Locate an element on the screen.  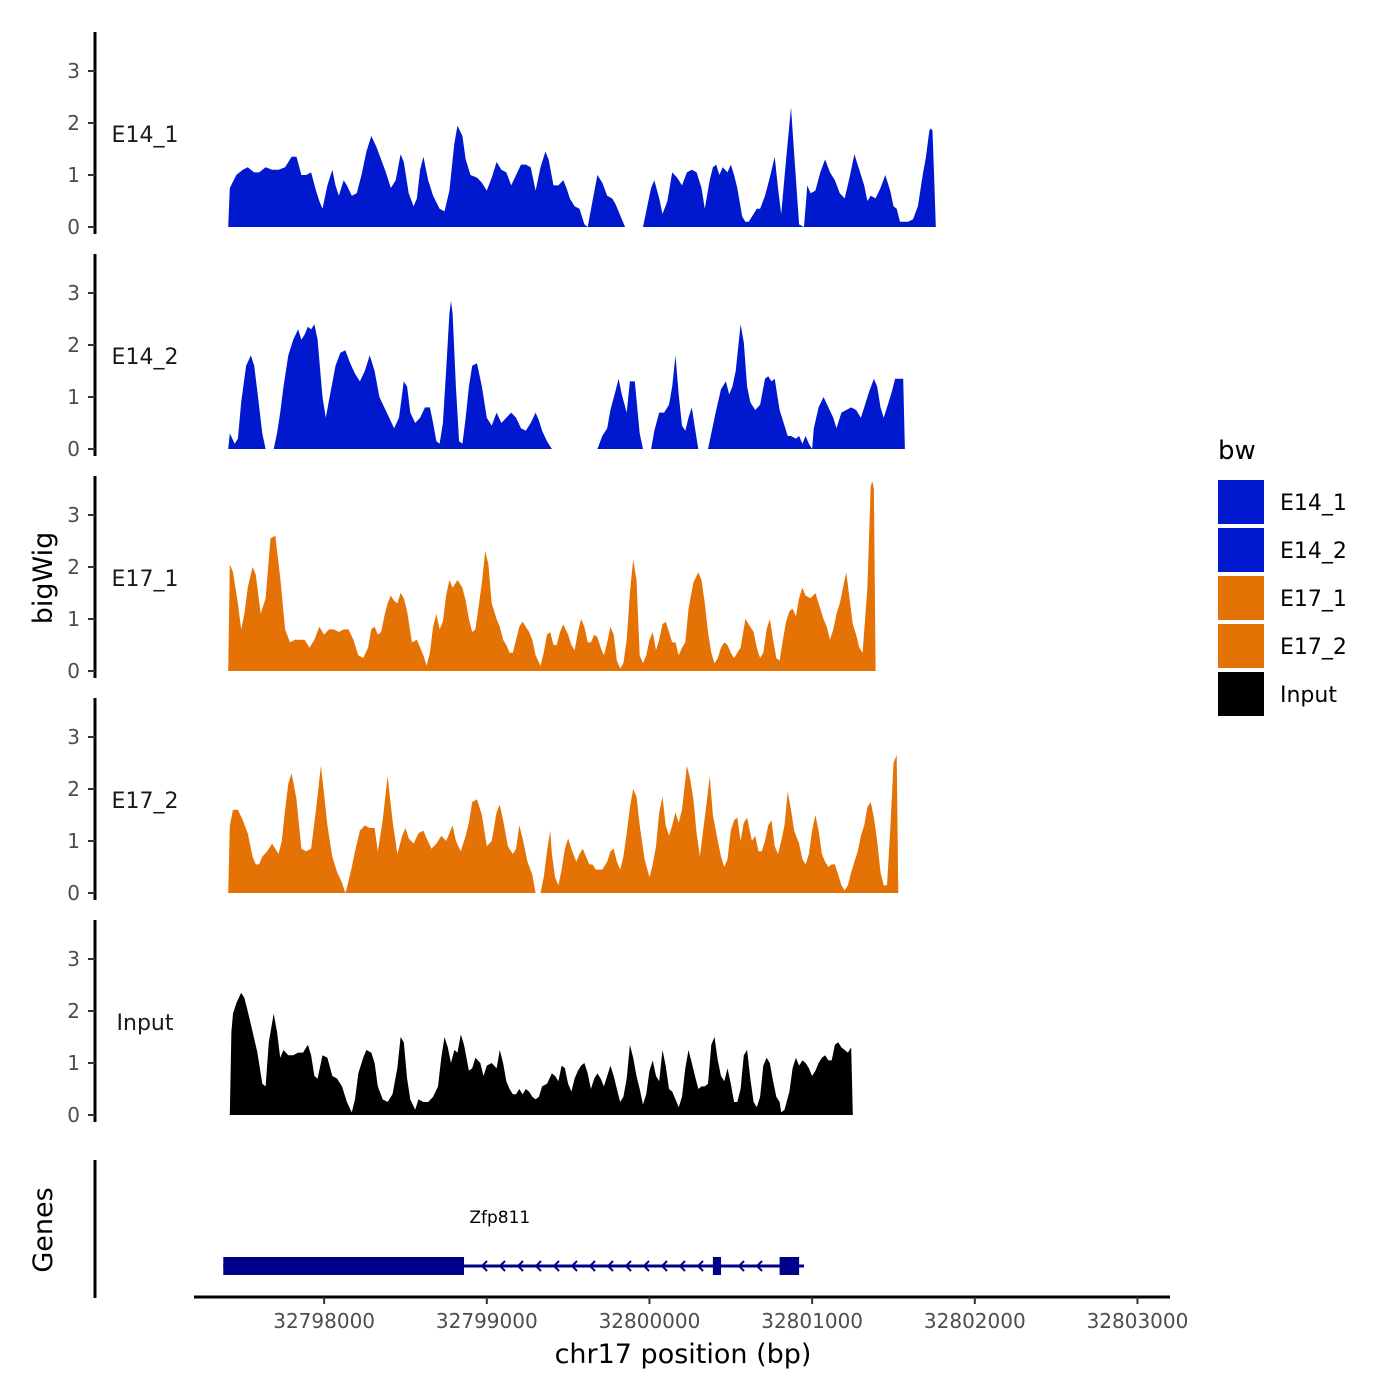
track-label: E14_2 is located at coordinates (145, 357).